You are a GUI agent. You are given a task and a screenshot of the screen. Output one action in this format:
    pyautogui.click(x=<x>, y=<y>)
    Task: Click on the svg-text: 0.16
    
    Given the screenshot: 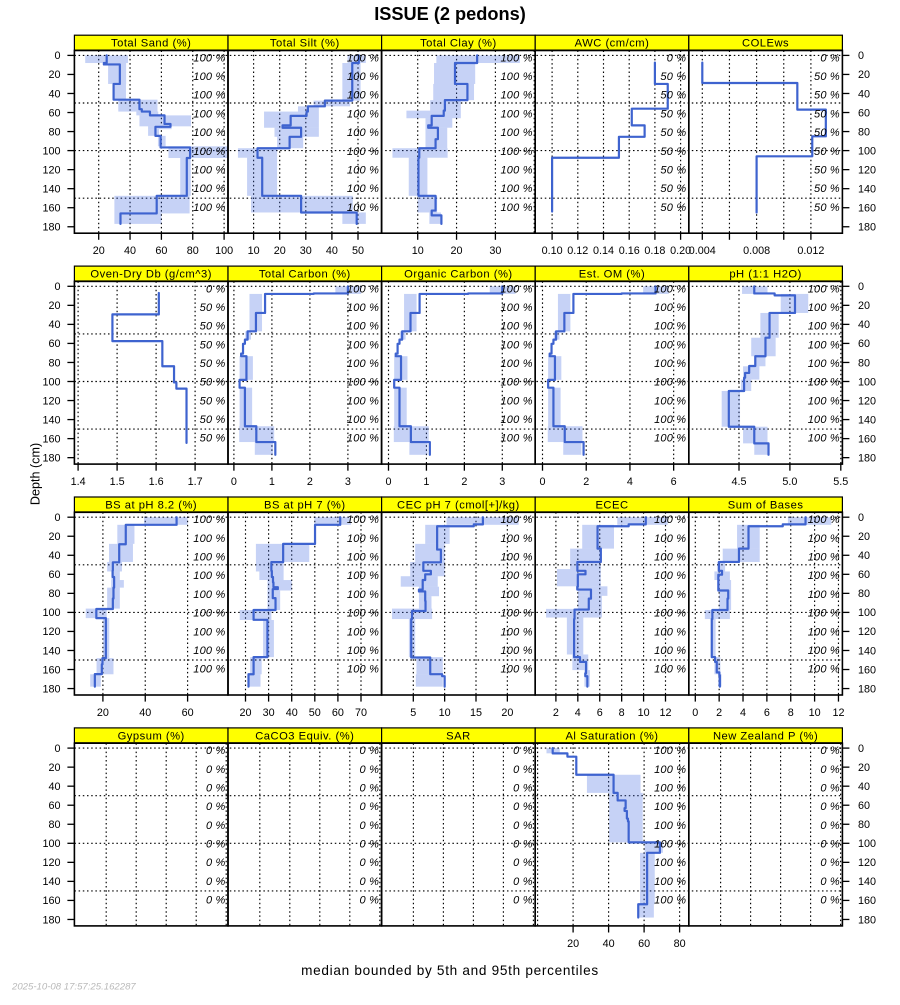 What is the action you would take?
    pyautogui.click(x=629, y=251)
    